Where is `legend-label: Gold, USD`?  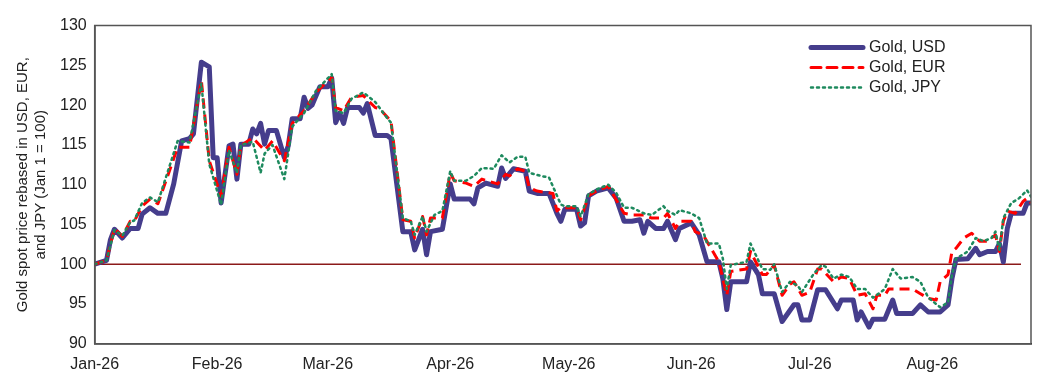 legend-label: Gold, USD is located at coordinates (907, 47).